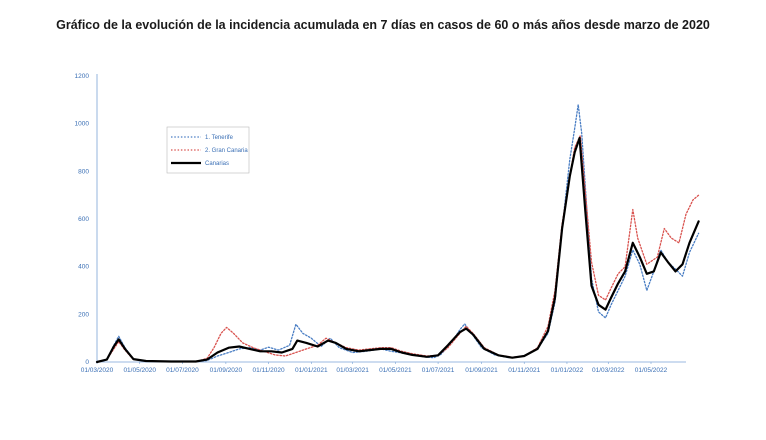 This screenshot has height=440, width=766. I want to click on y-tick-label: 200, so click(83, 314).